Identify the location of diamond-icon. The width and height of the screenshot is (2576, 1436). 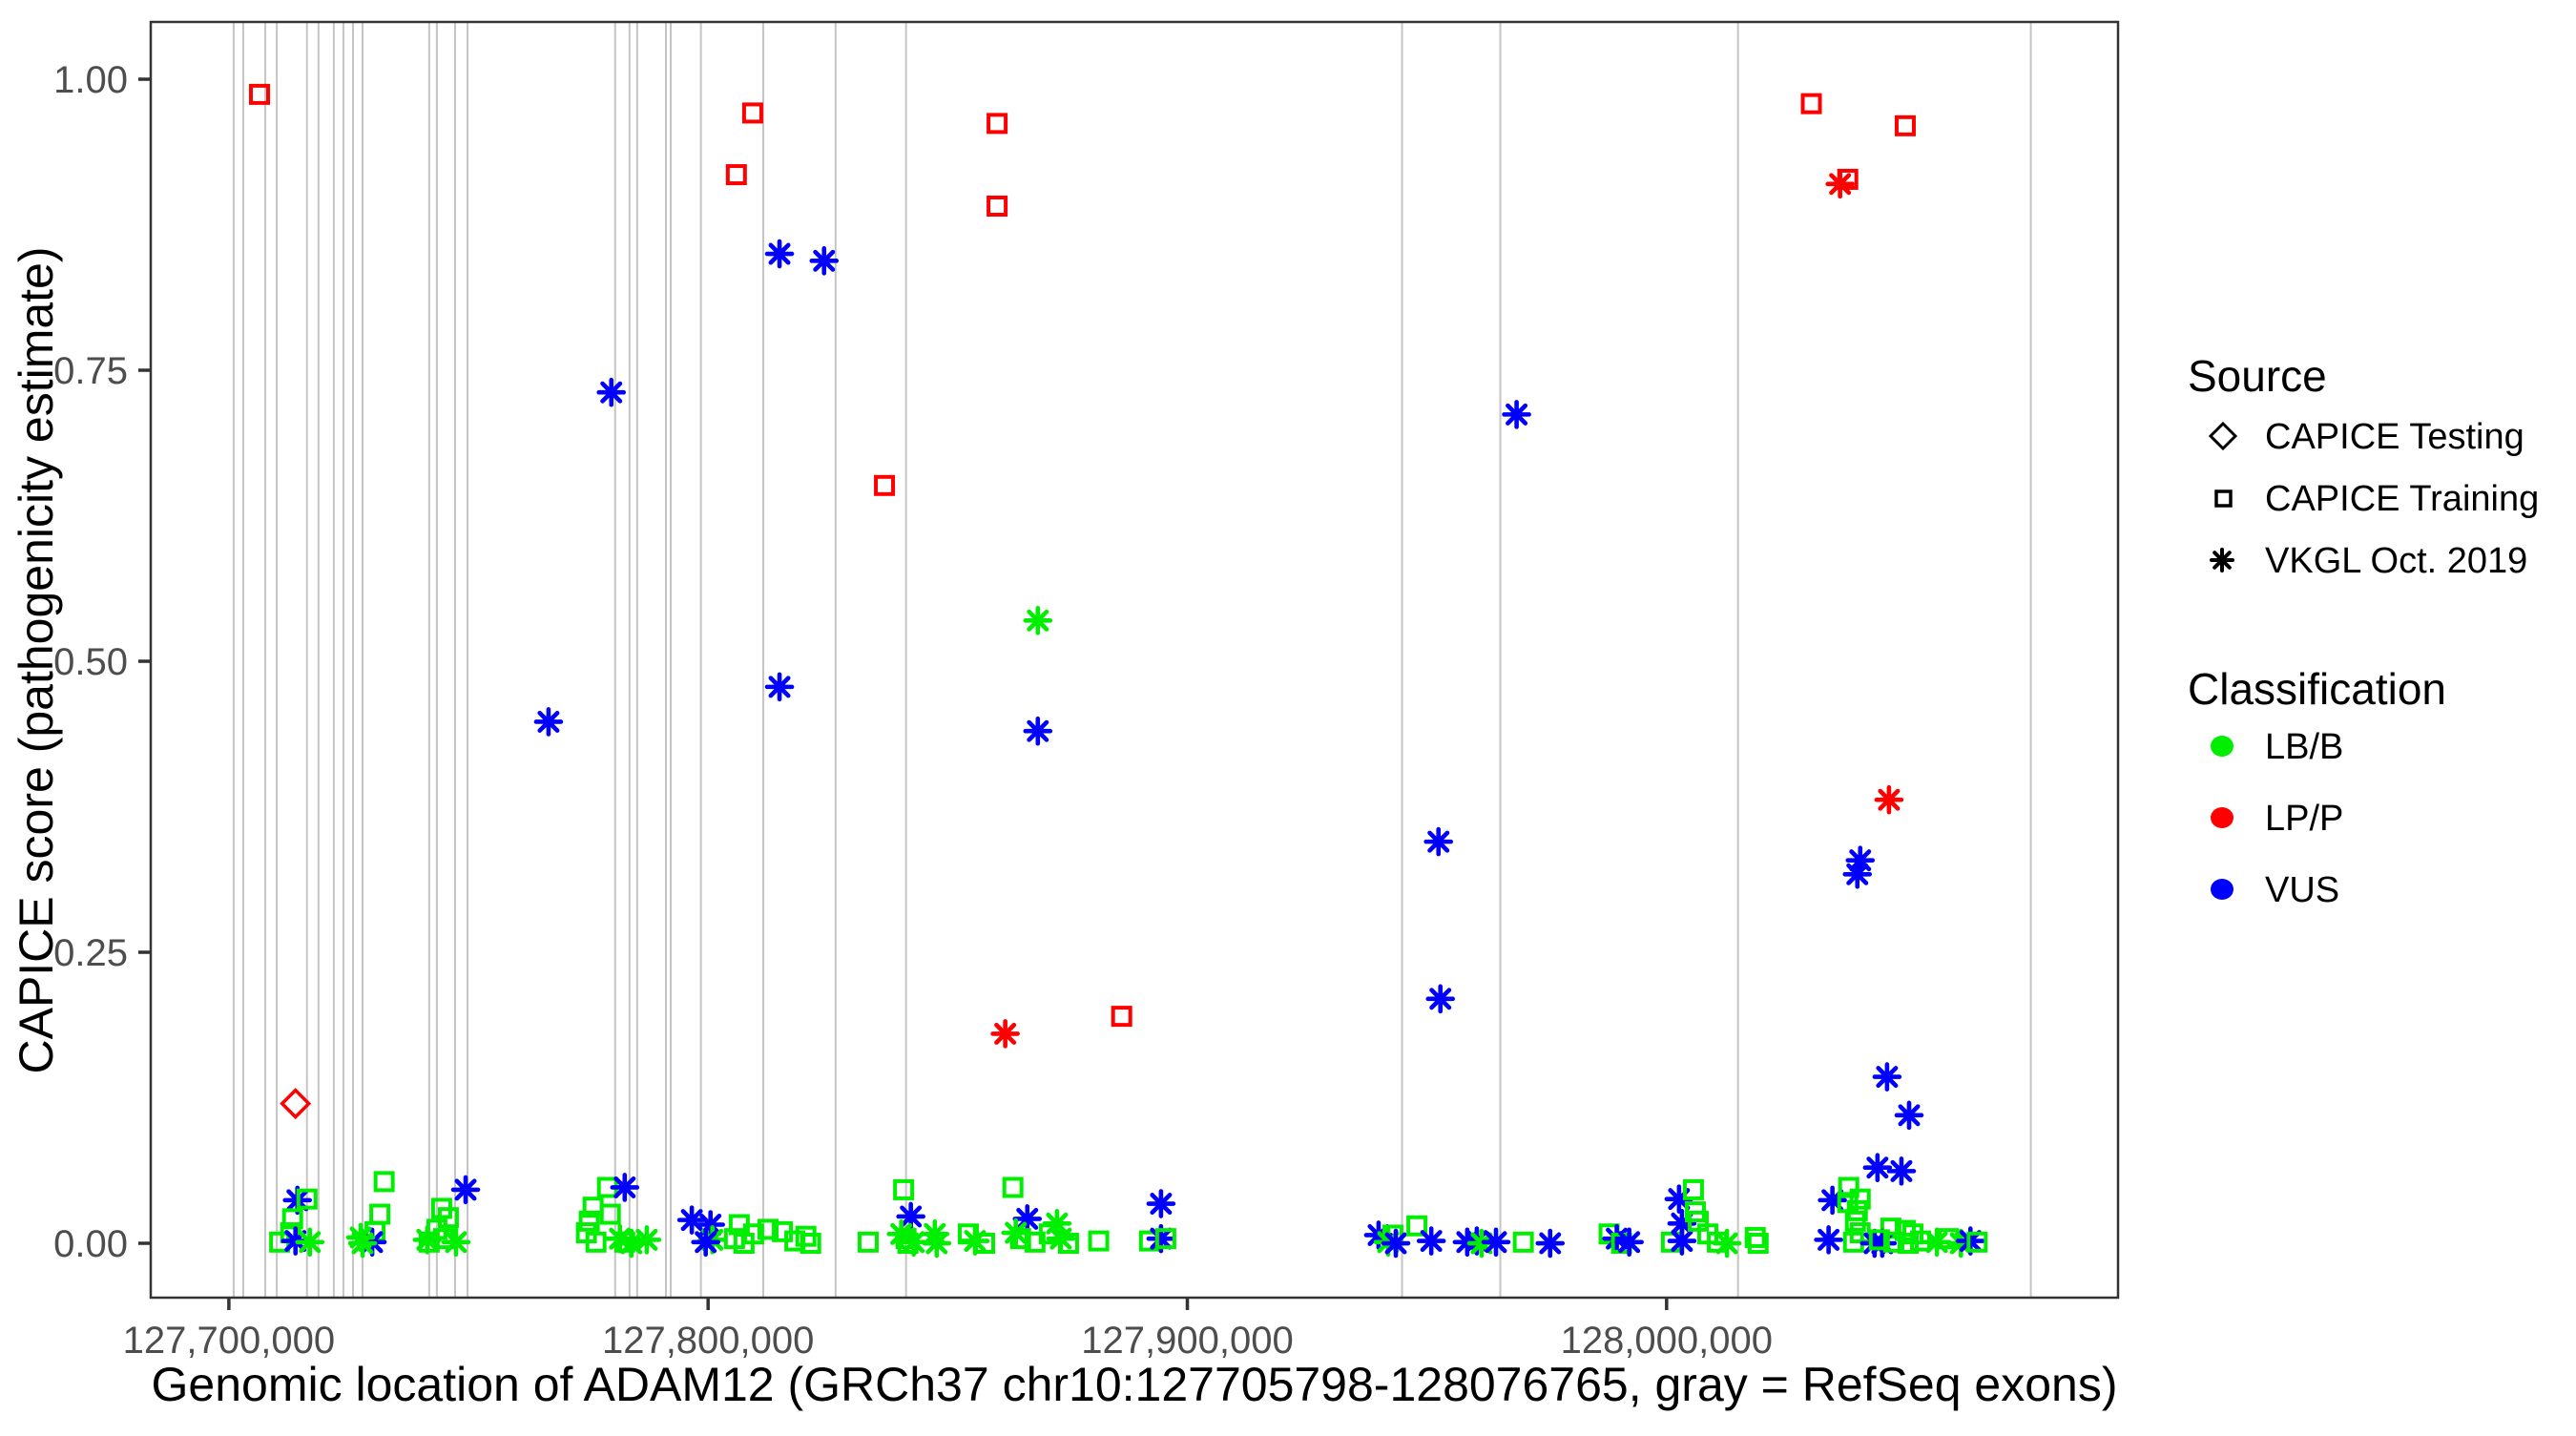
(2223, 436).